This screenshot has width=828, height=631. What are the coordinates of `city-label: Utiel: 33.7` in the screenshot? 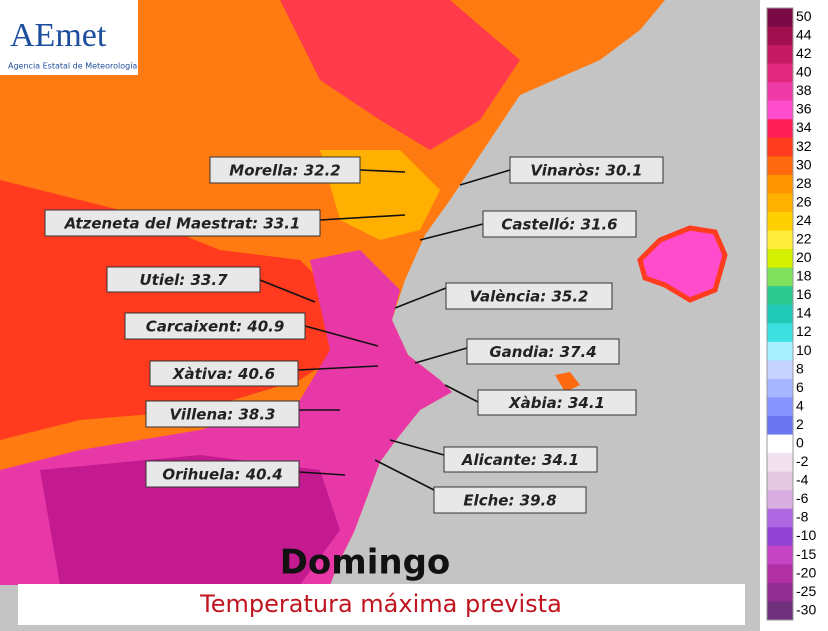 It's located at (183, 280).